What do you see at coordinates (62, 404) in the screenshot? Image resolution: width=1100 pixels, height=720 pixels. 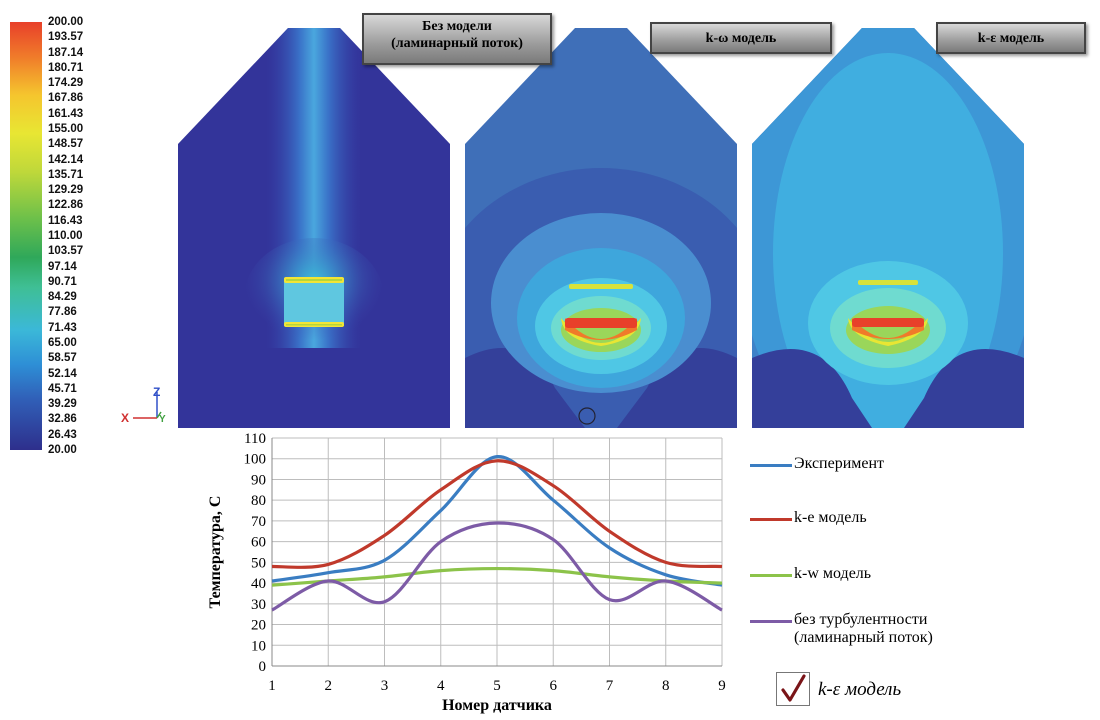 I see `color-scale-label: 39.29` at bounding box center [62, 404].